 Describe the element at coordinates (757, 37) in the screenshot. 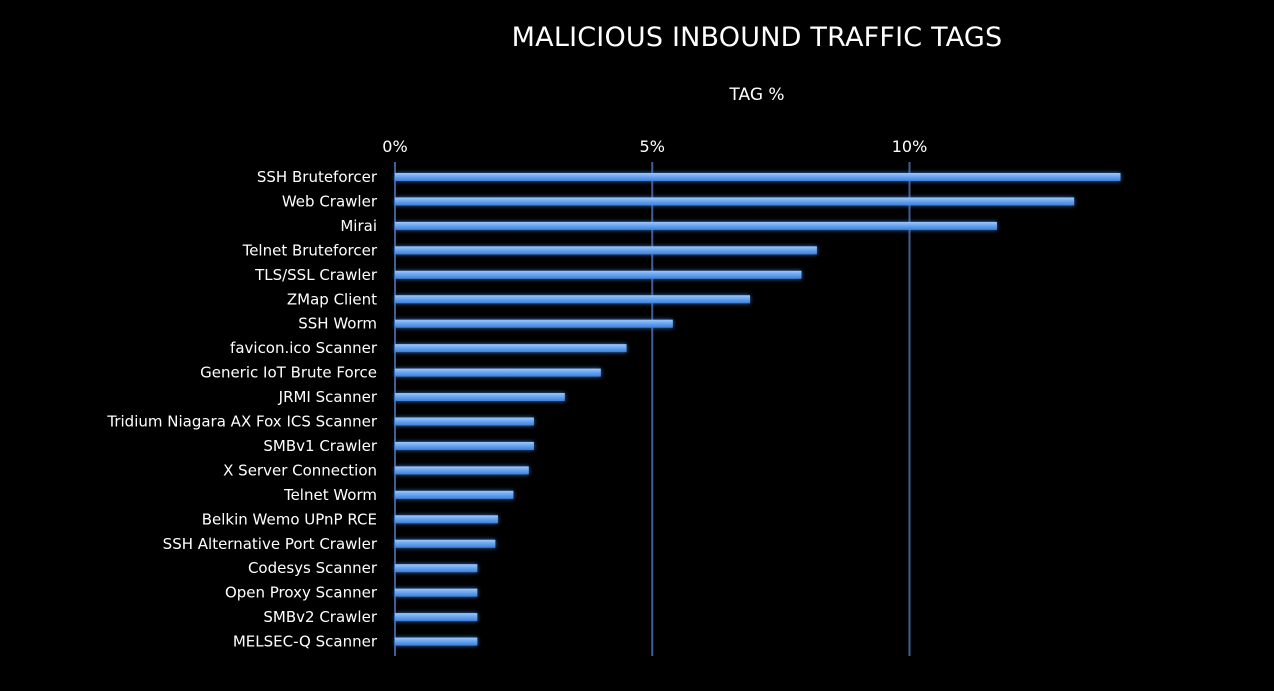

I see `chart-title: MALICIOUS INBOUND TRAFFIC TAGS` at that location.